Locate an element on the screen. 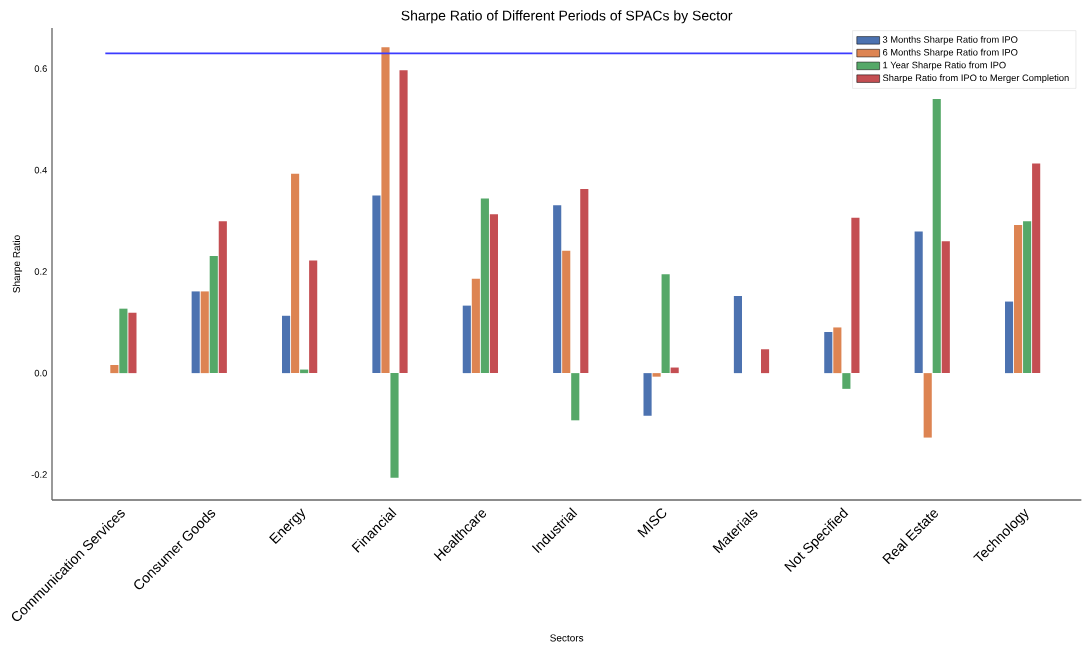 Image resolution: width=1084 pixels, height=650 pixels. x-axis-title: Sectors is located at coordinates (567, 638).